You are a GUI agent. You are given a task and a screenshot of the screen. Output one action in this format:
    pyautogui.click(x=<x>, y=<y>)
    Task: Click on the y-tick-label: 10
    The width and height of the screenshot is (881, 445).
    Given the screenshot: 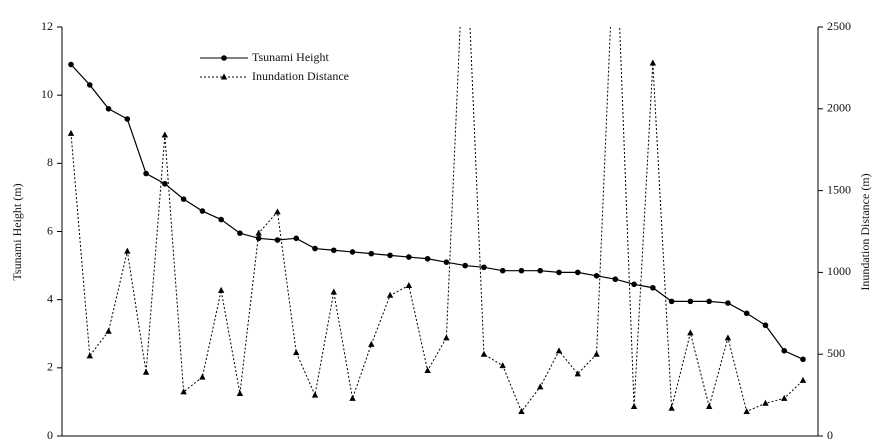 What is the action you would take?
    pyautogui.click(x=47, y=94)
    